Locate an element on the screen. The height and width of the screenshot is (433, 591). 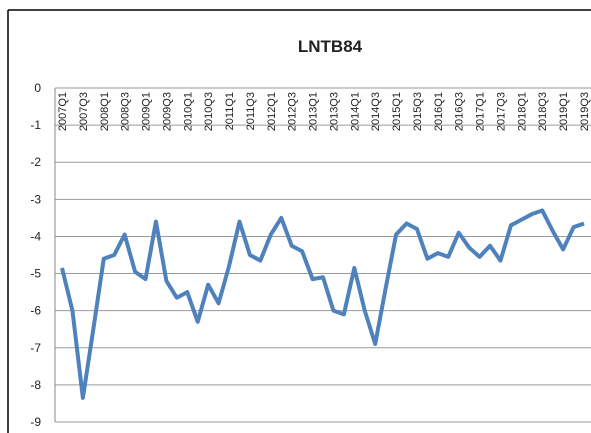
y-tick-label: 0 is located at coordinates (37, 88).